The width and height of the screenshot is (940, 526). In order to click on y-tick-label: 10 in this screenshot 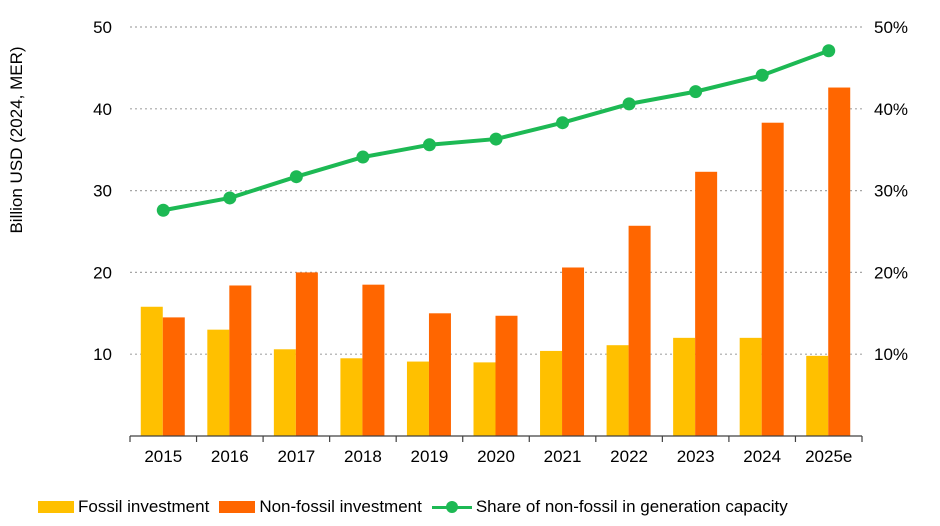, I will do `click(102, 354)`.